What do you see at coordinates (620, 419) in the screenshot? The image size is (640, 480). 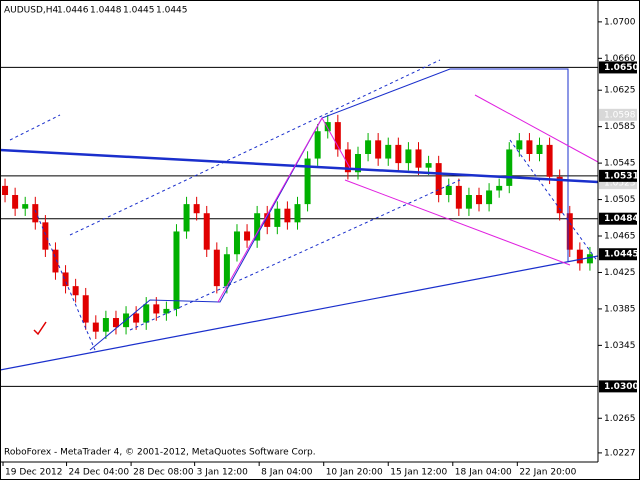 I see `y-tick-label: 1.0265` at bounding box center [620, 419].